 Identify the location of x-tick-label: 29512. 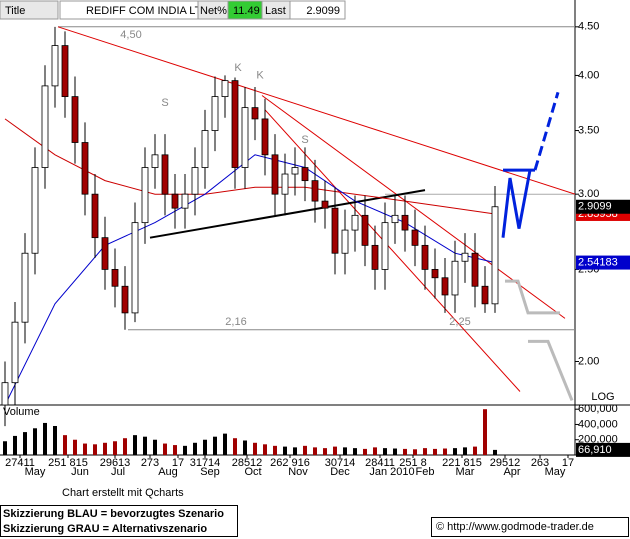
(505, 463).